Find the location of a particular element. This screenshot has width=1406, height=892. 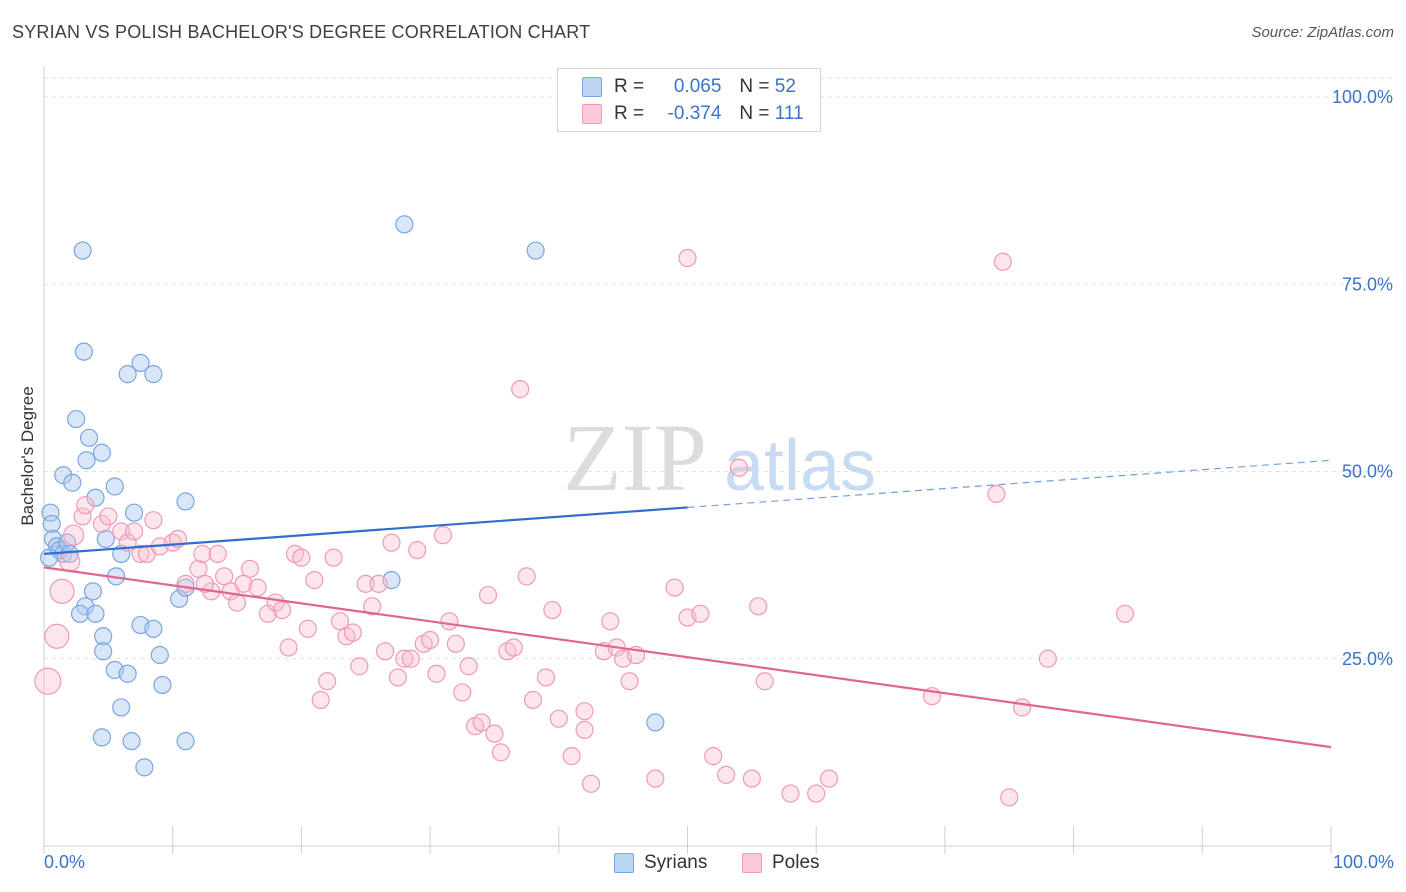

legend-r-poles: -0.374 is located at coordinates (694, 113).